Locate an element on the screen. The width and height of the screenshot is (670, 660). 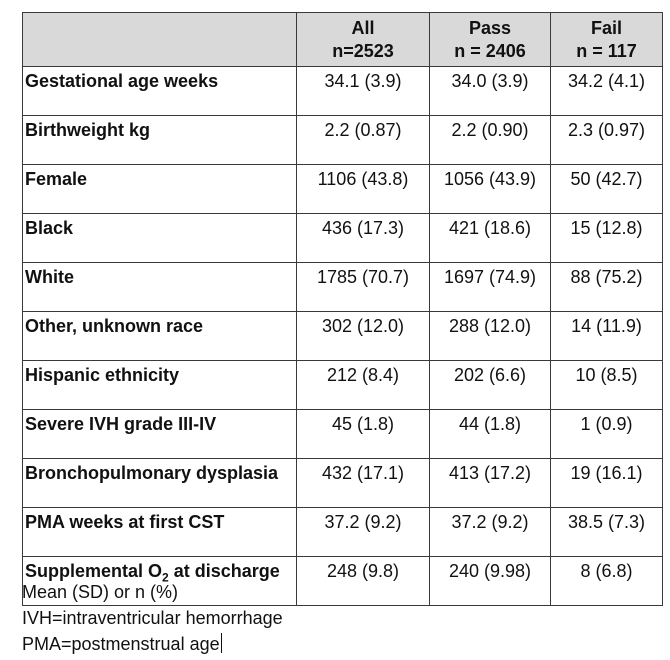
fail-value: 1 (0.9) is located at coordinates (606, 434).